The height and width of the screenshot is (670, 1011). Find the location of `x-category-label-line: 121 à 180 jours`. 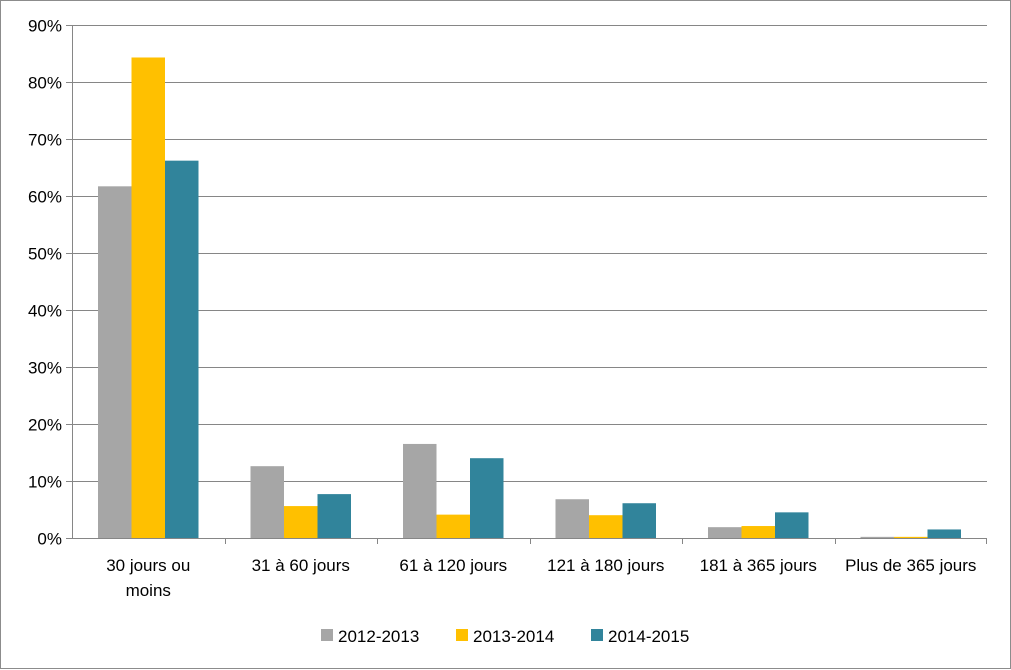

x-category-label-line: 121 à 180 jours is located at coordinates (605, 565).